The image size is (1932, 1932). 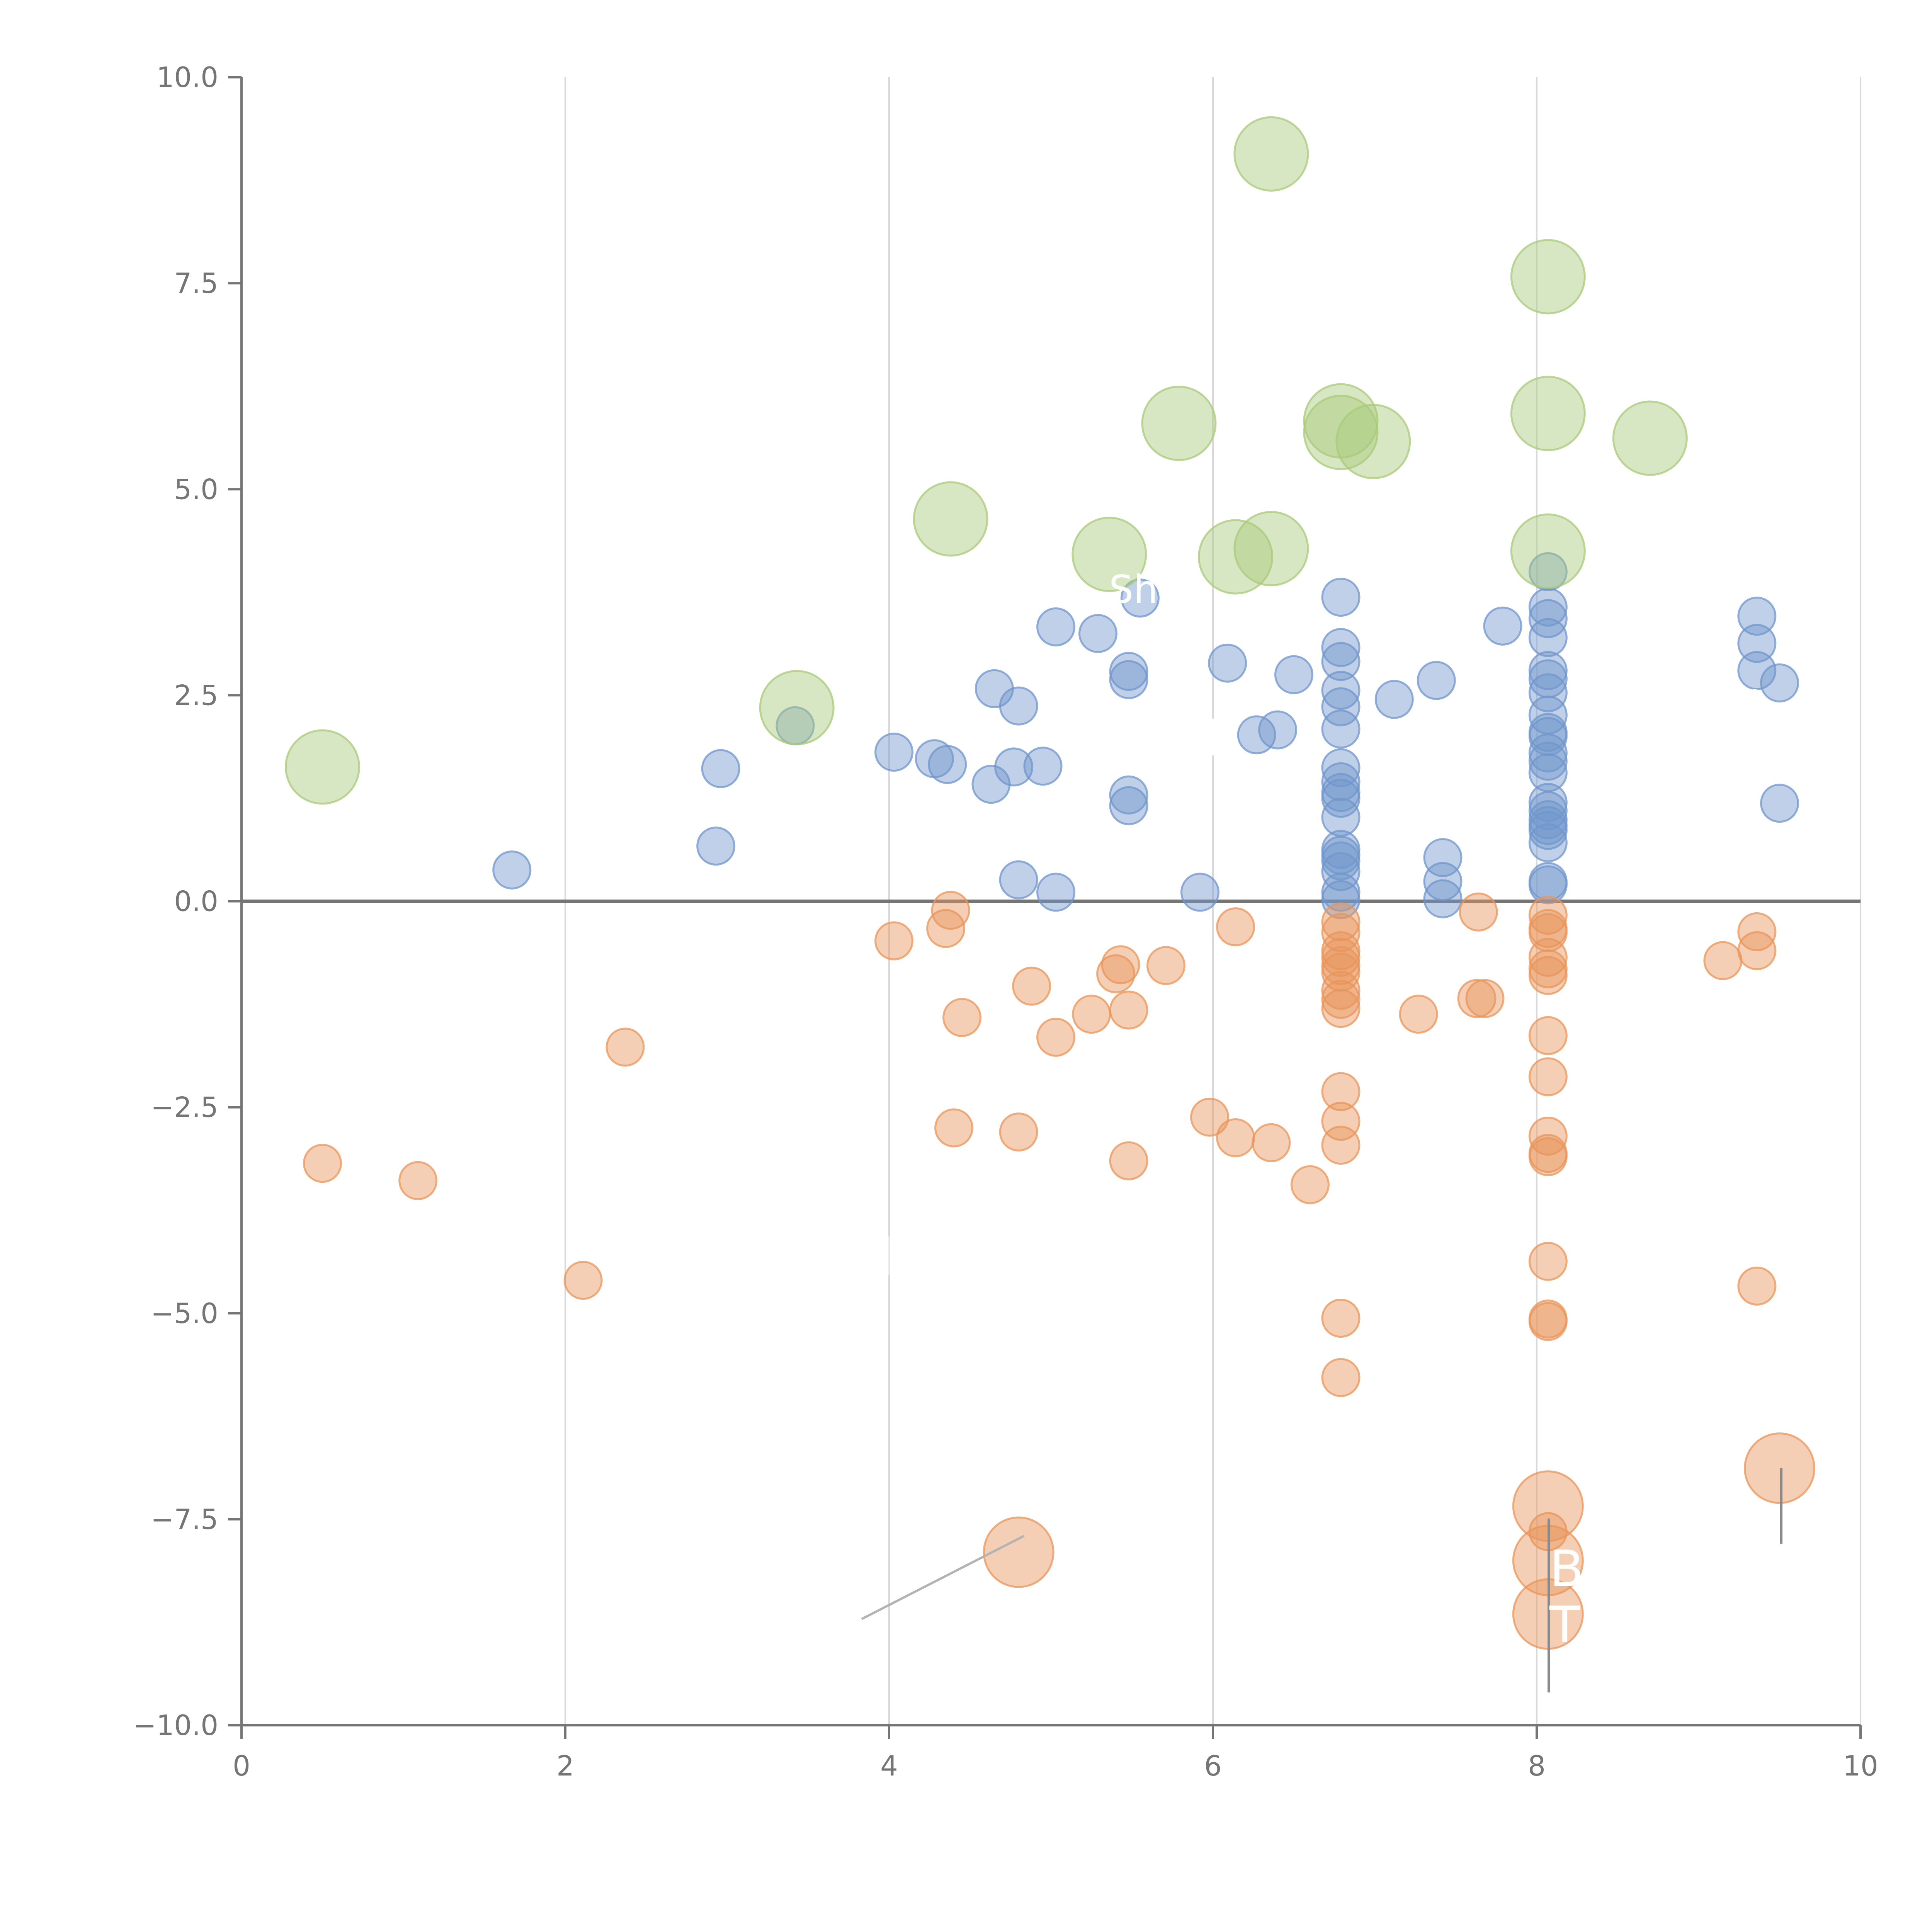 What do you see at coordinates (176, 1726) in the screenshot?
I see `y-tick-label: −10.0` at bounding box center [176, 1726].